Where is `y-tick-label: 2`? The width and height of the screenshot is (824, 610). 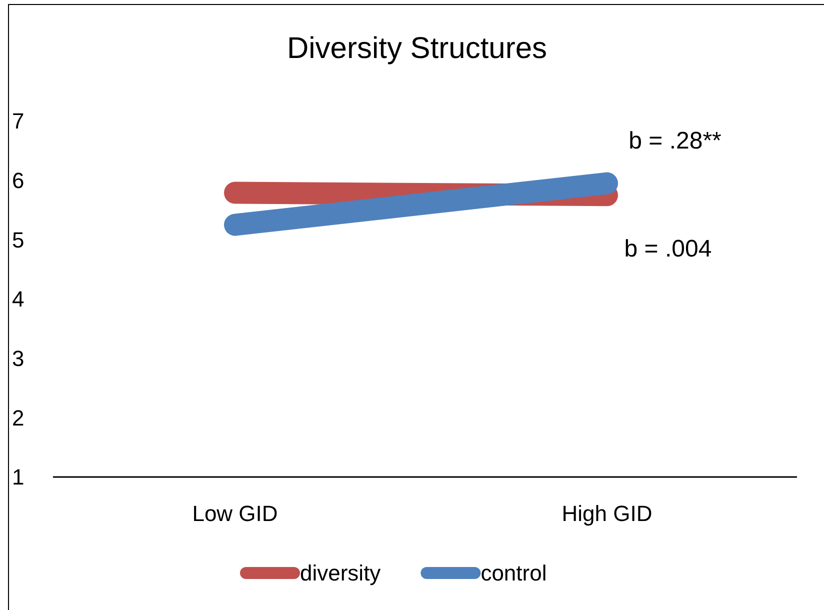 y-tick-label: 2 is located at coordinates (18, 417).